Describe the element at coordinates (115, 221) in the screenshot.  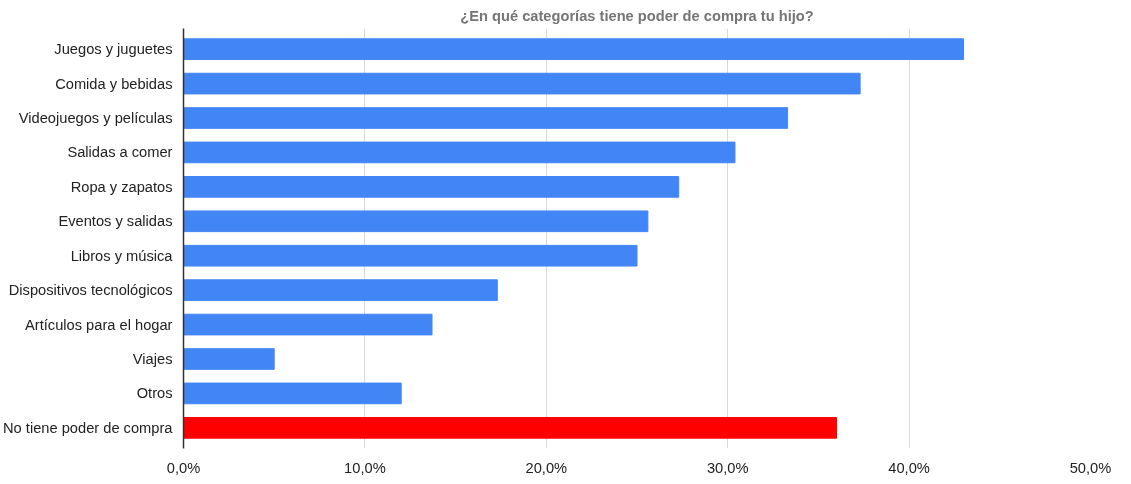
I see `y-tick-label: Eventos y salidas` at that location.